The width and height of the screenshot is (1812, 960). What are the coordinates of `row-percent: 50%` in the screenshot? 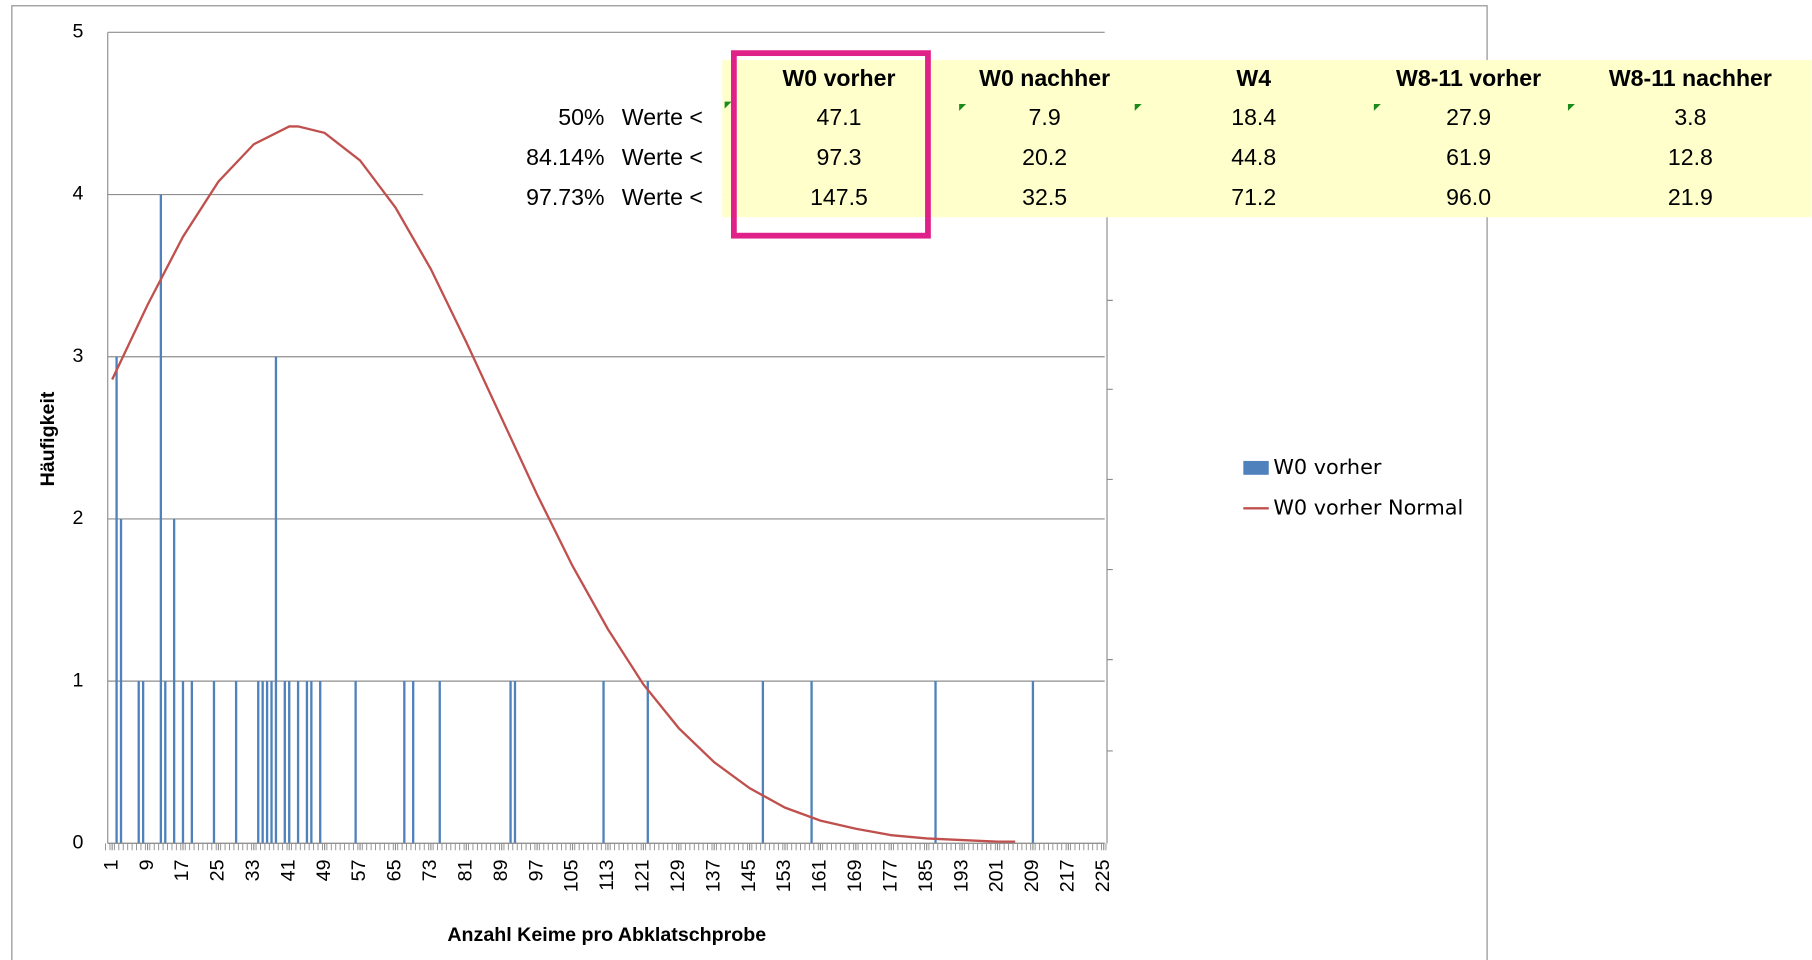 It's located at (581, 117).